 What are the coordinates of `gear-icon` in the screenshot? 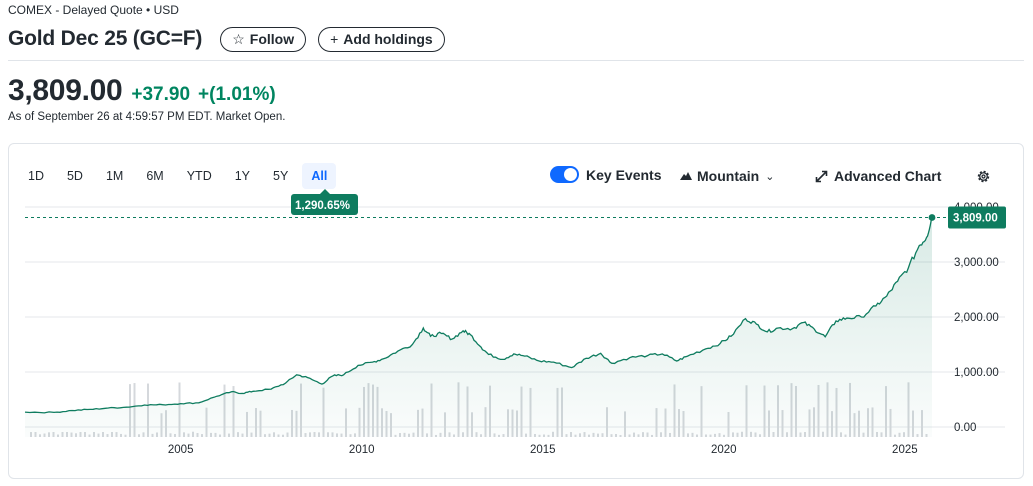 It's located at (983, 176).